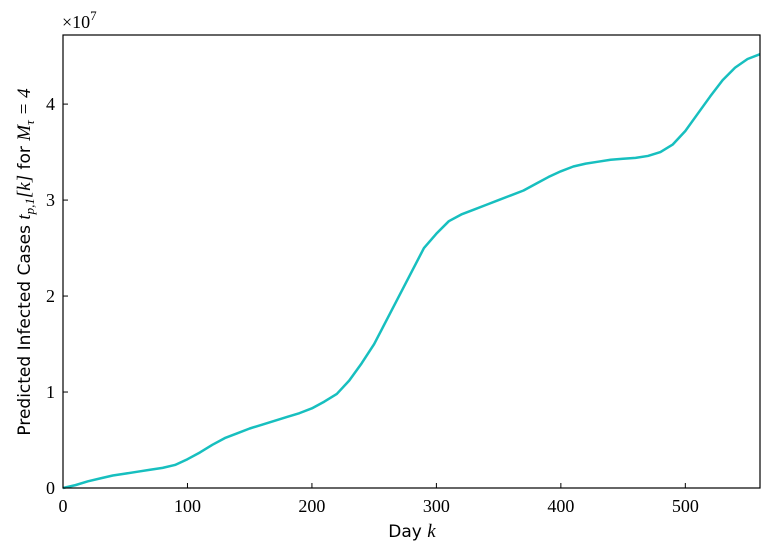  Describe the element at coordinates (93, 15) in the screenshot. I see `offset-exponent: 7` at that location.